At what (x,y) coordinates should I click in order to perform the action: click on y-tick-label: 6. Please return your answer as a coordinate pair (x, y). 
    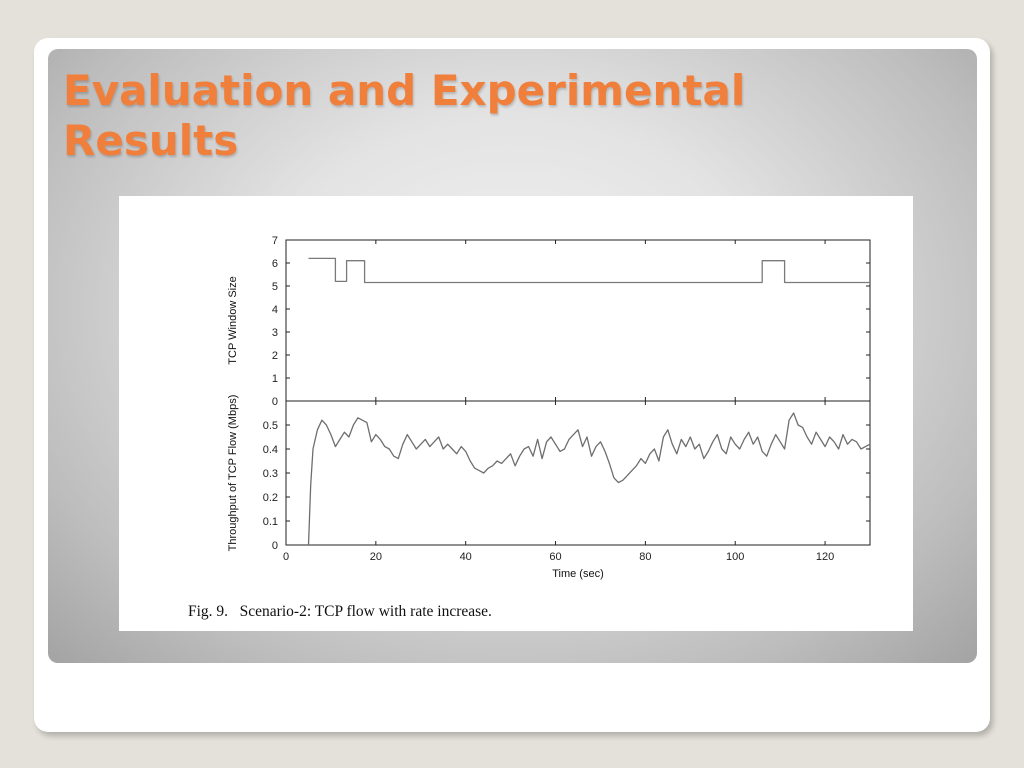
    Looking at the image, I should click on (275, 264).